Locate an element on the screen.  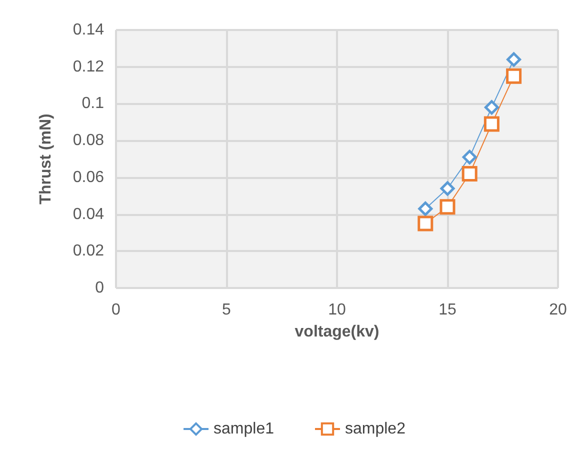
y-tick-label: 0.04 is located at coordinates (88, 214).